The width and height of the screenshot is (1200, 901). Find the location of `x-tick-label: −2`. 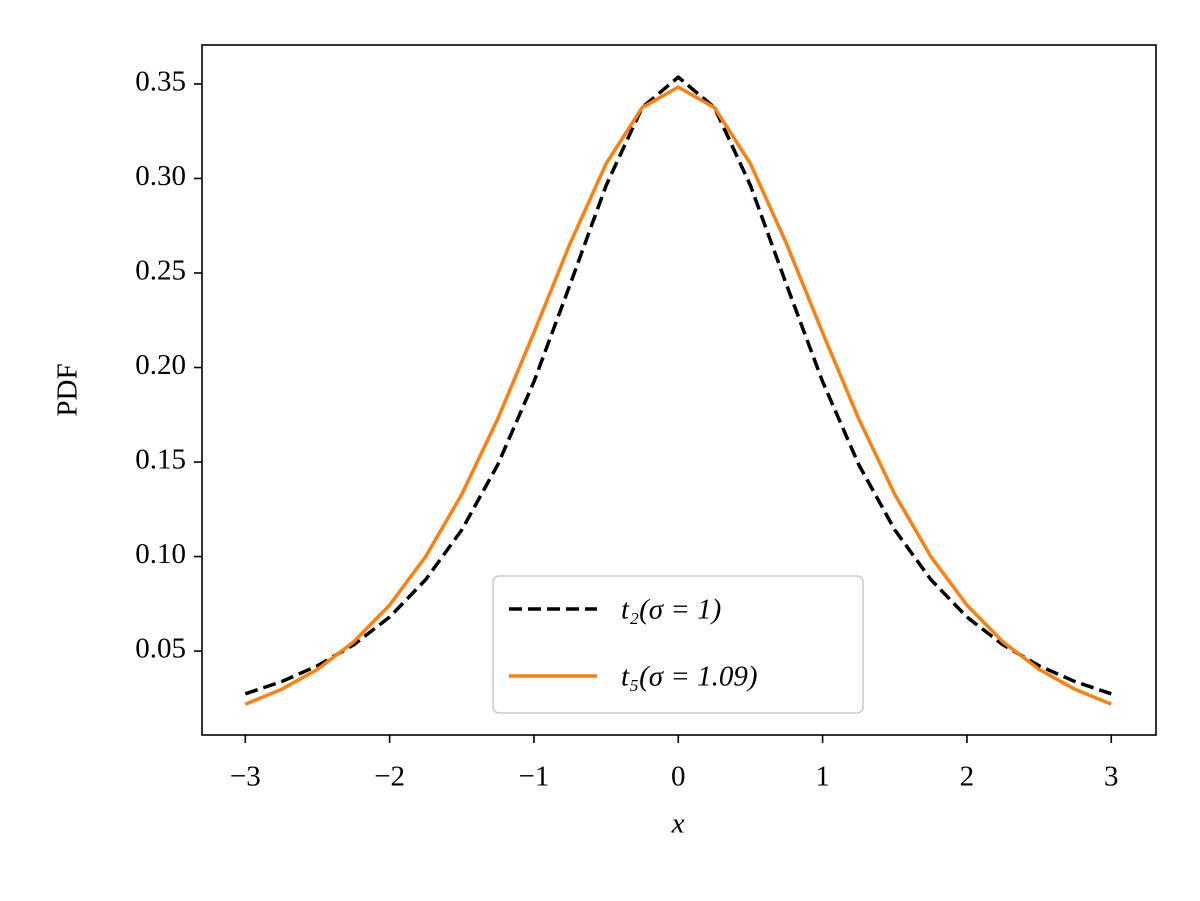

x-tick-label: −2 is located at coordinates (389, 777).